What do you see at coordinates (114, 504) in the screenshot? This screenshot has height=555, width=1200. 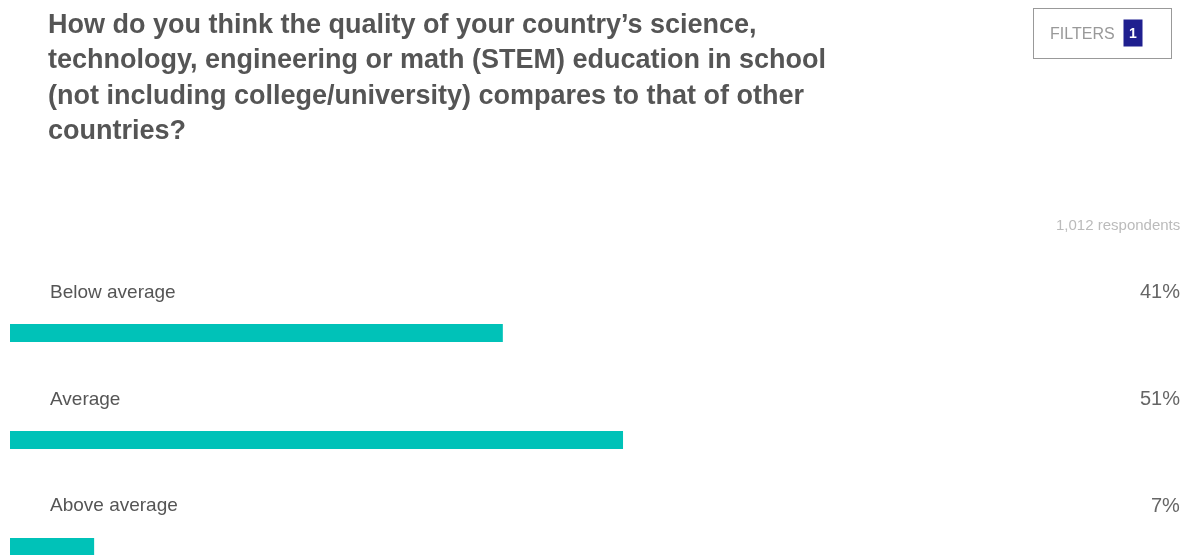 I see `y-tick-label: Above average` at bounding box center [114, 504].